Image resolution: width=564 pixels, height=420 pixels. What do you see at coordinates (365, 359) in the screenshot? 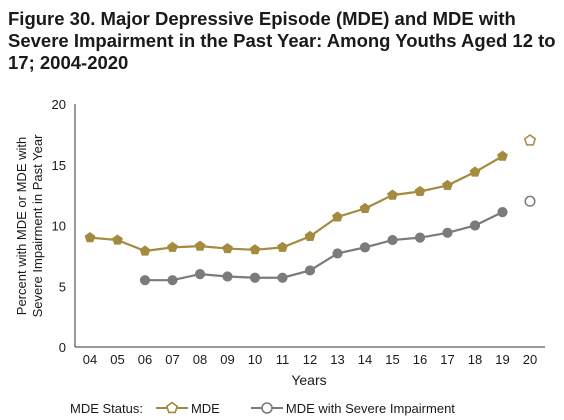
I see `x-tick-label: 14` at bounding box center [365, 359].